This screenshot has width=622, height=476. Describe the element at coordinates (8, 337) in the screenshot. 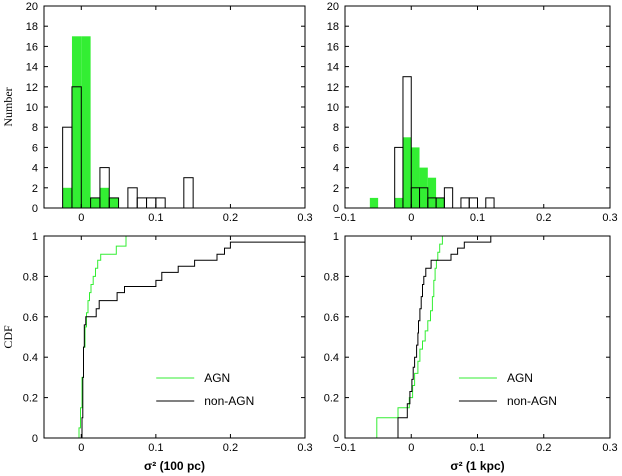

I see `cdf-100pc-ylabel: CDF` at that location.